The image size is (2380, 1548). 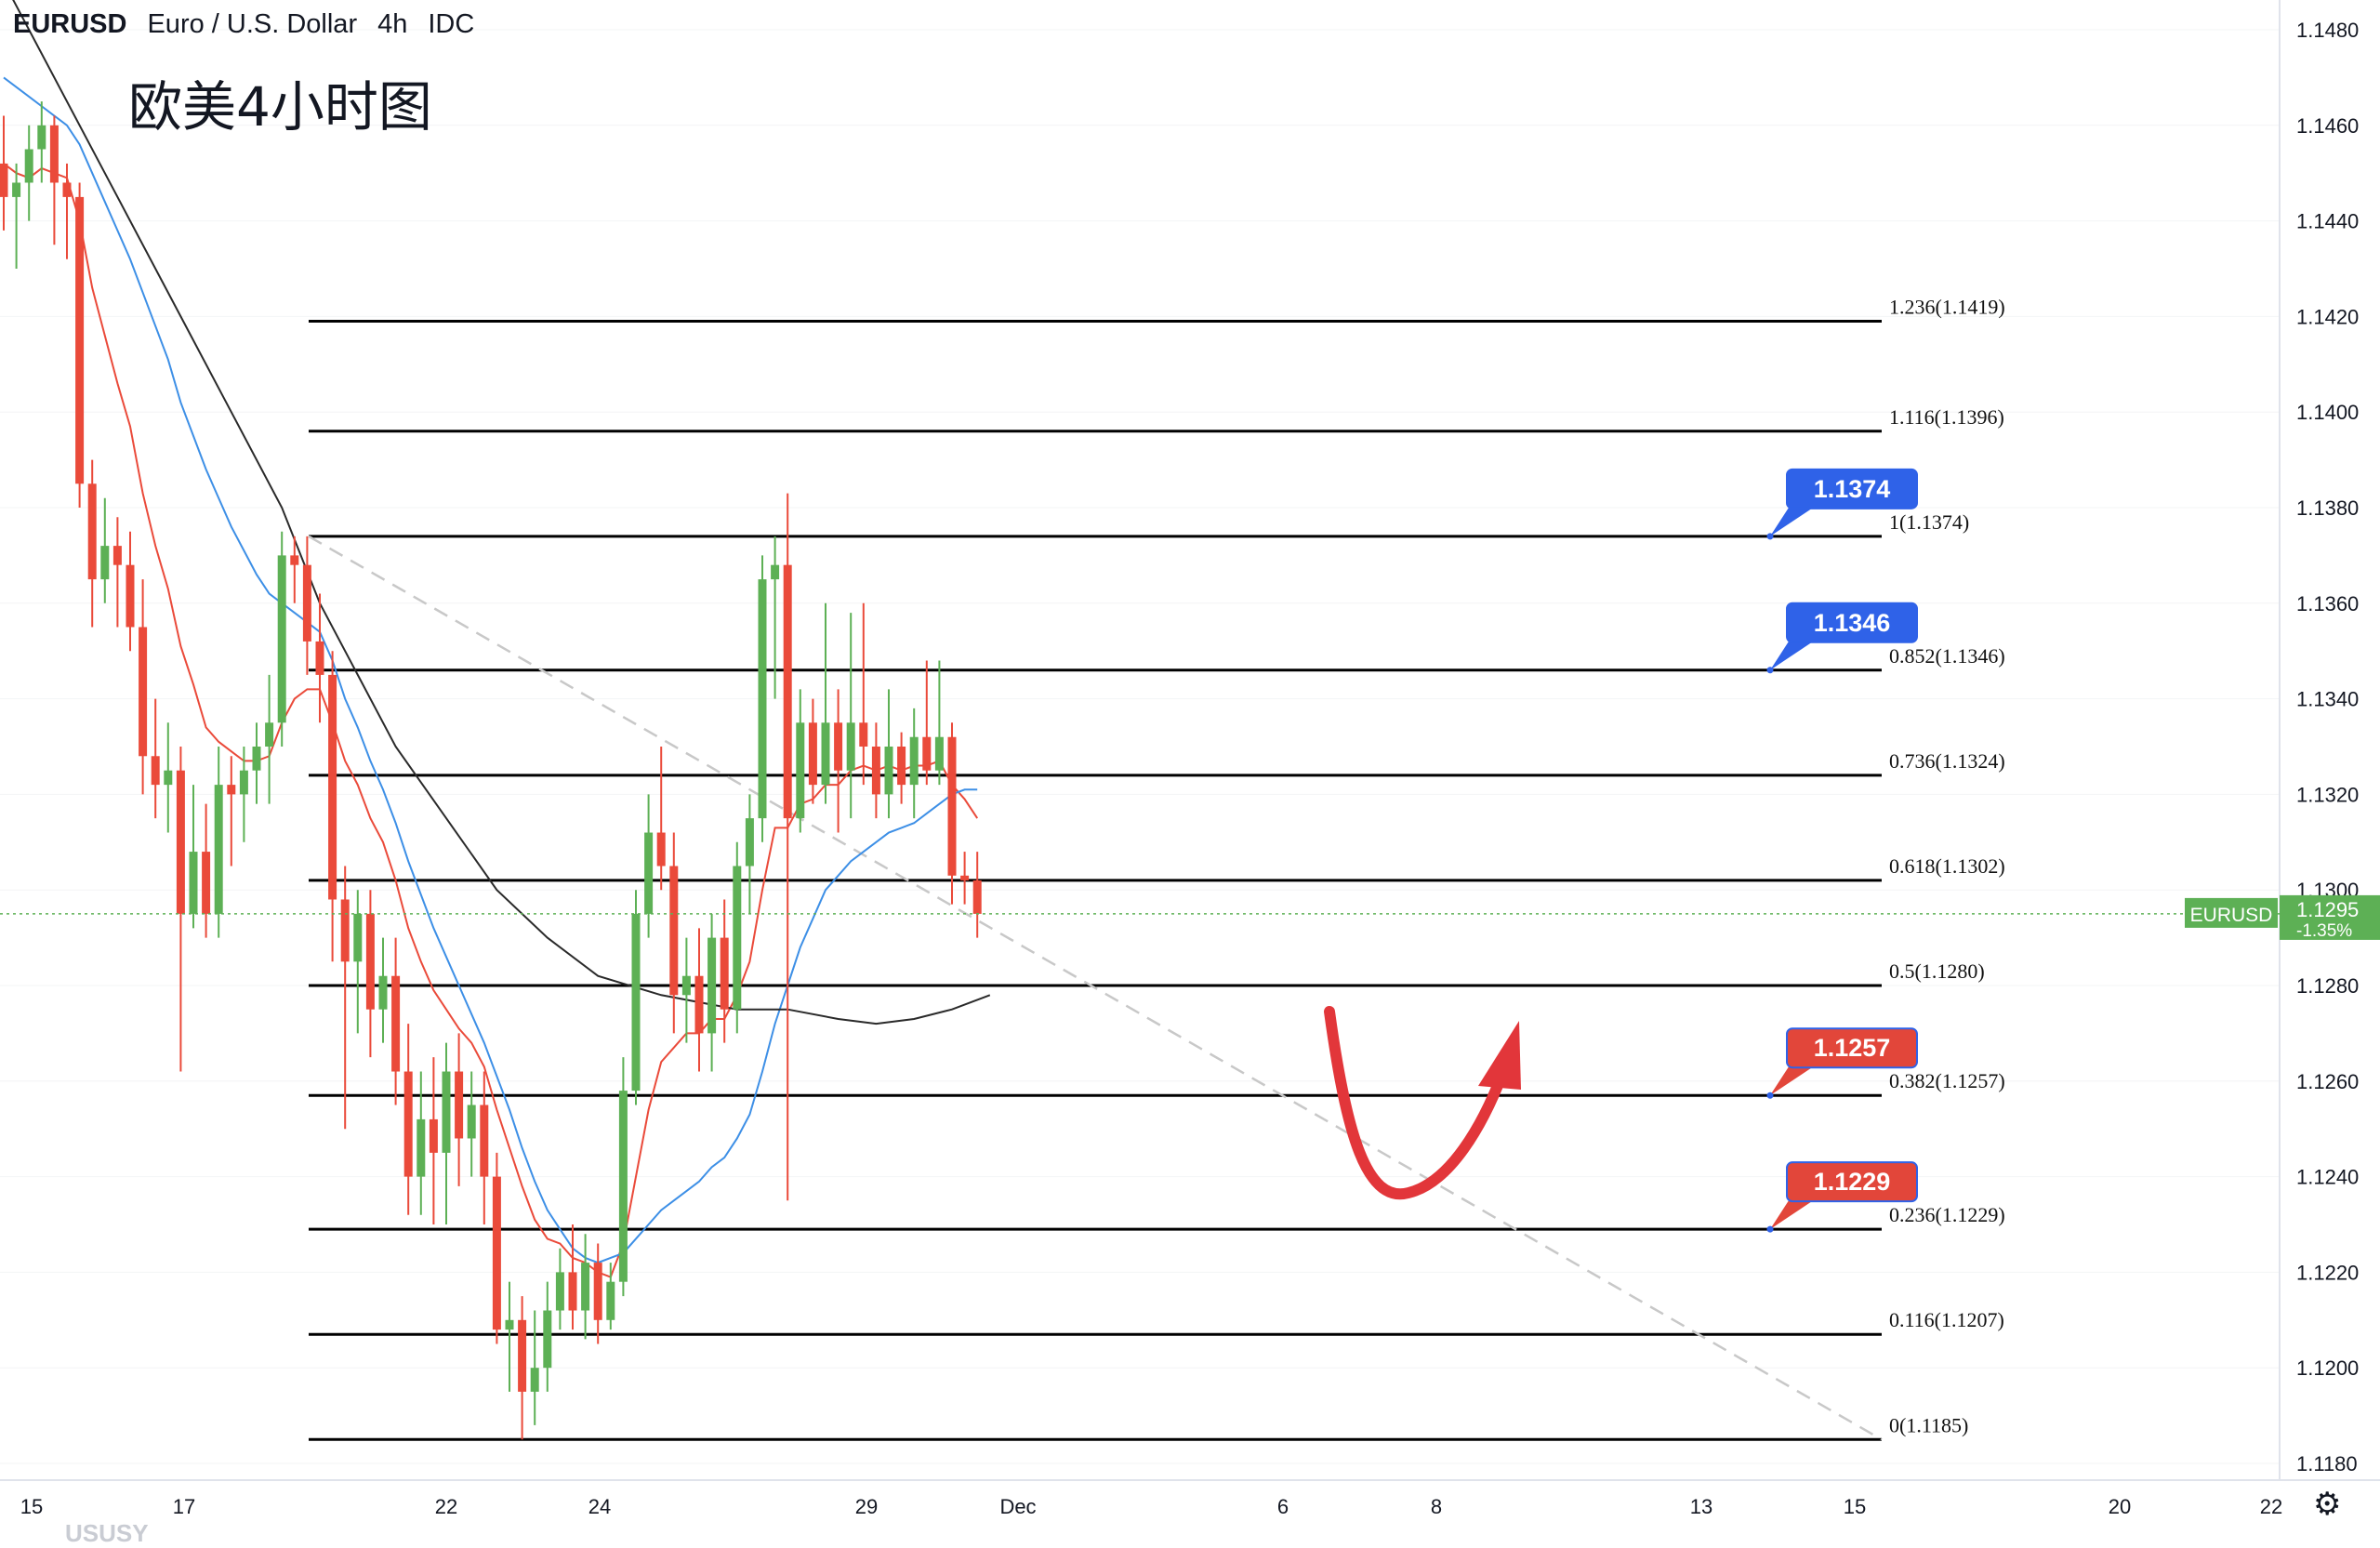 I want to click on price-change-label: -1.35%, so click(x=2324, y=931).